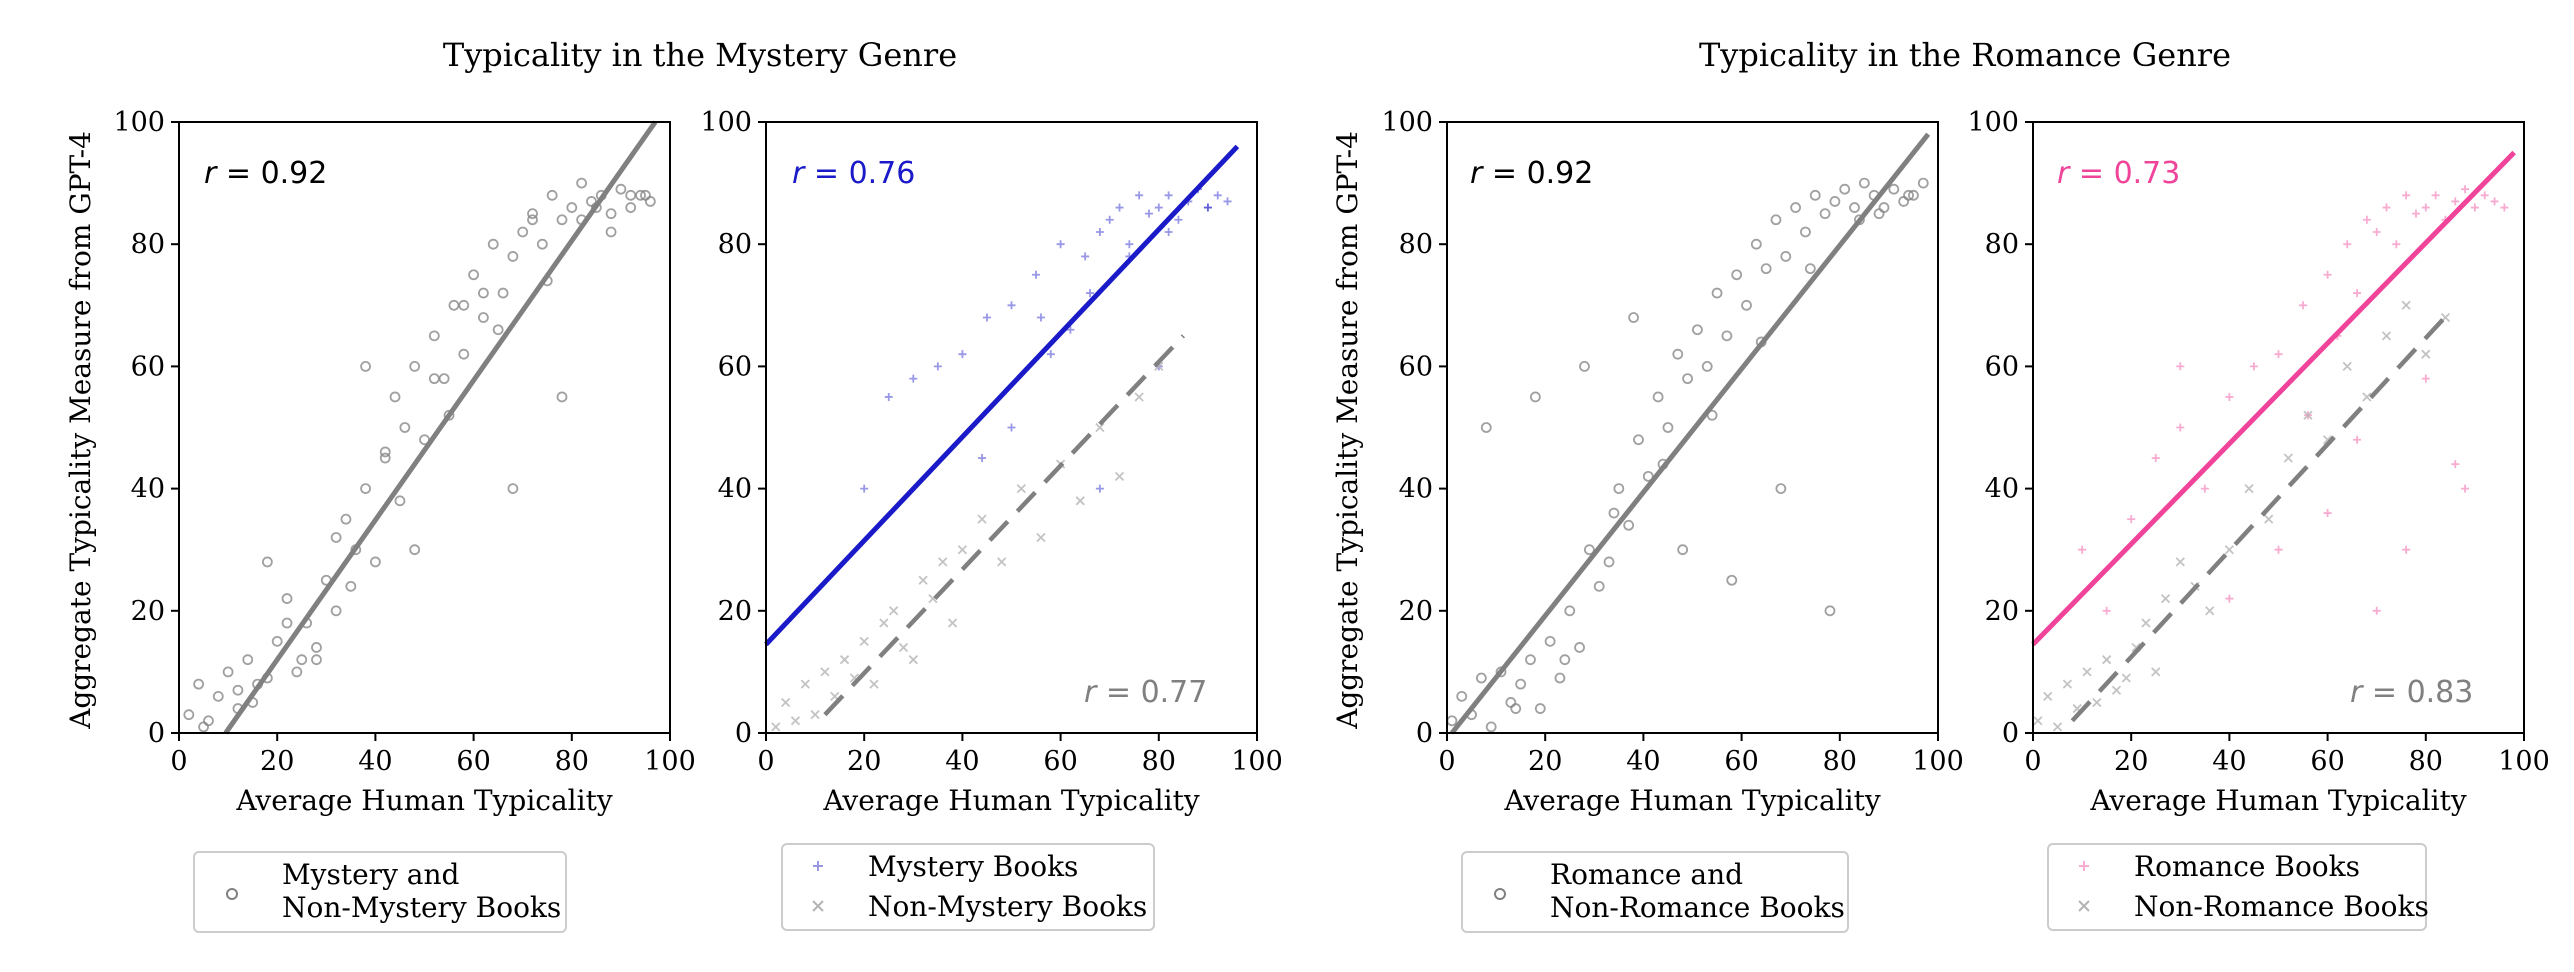  Describe the element at coordinates (156, 733) in the screenshot. I see `y-tick-label: 0` at that location.